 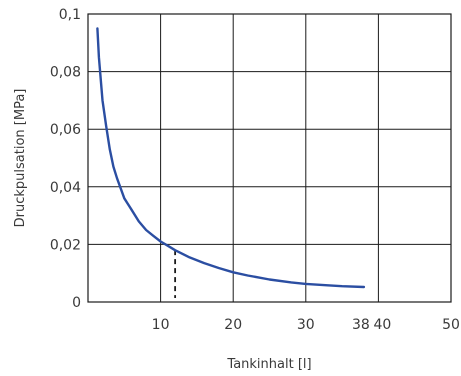 I want to click on y-tick-label: 0,08, so click(x=65, y=73).